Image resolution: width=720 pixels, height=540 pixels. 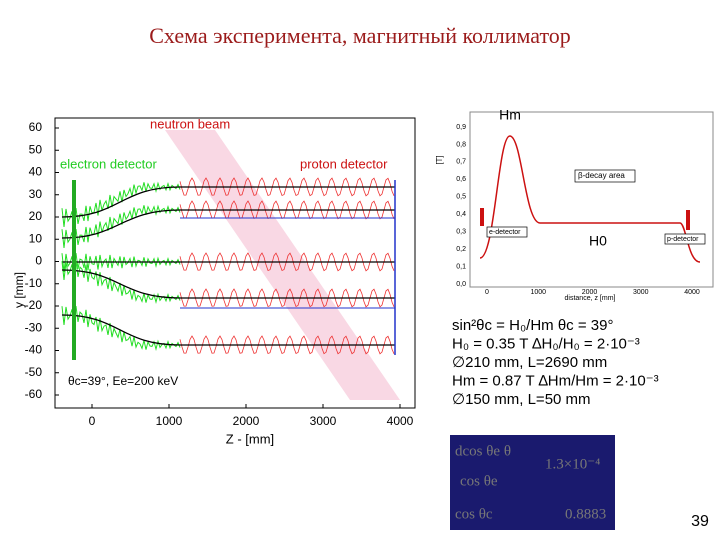 I want to click on formula: ∅150 mm, L=50 mm, so click(x=521, y=399).